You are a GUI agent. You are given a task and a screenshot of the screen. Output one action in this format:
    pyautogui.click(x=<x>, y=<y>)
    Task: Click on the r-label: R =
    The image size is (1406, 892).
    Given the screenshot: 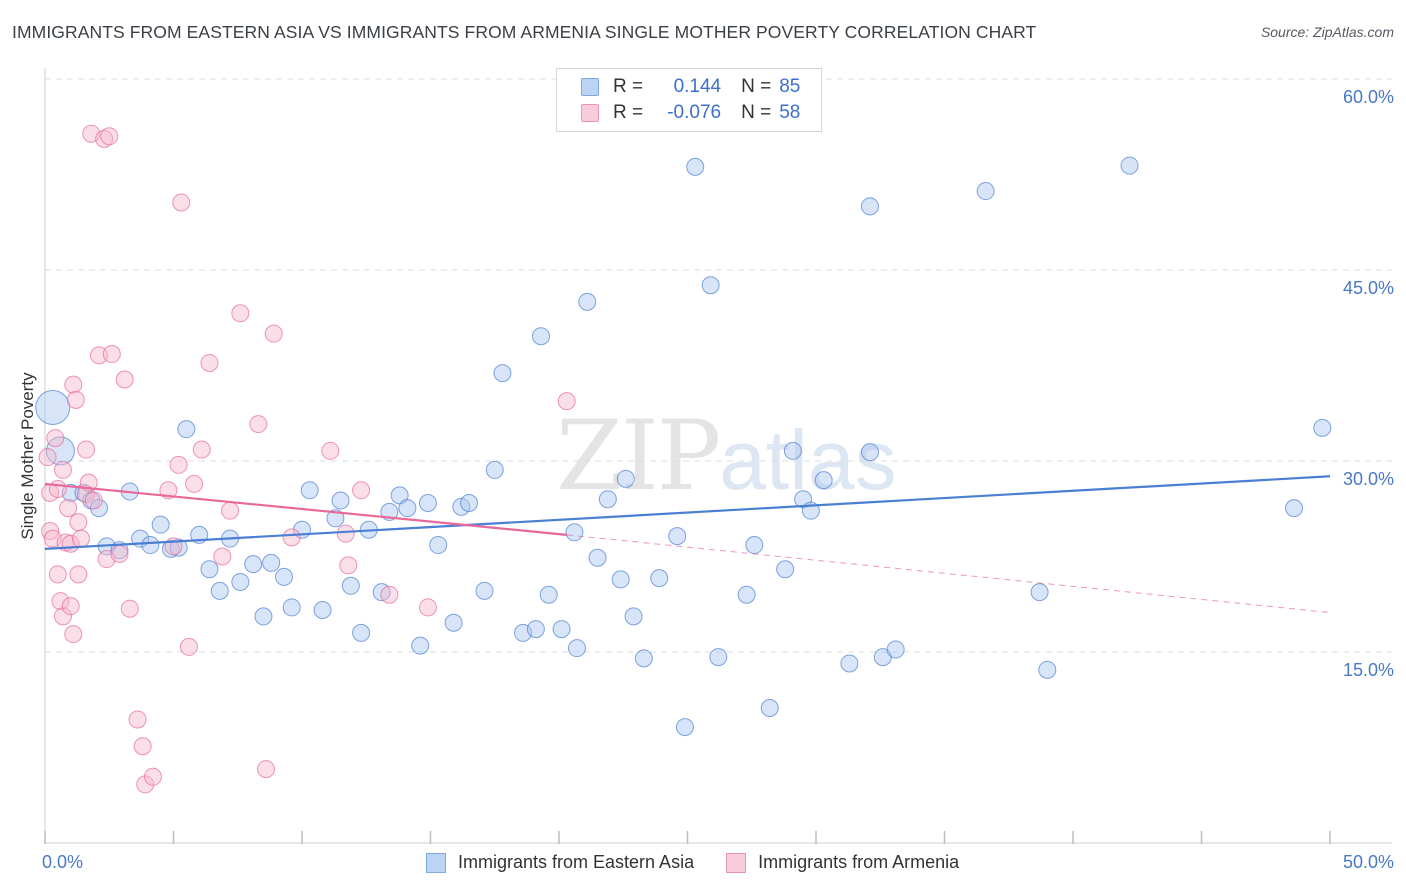 What is the action you would take?
    pyautogui.click(x=628, y=112)
    